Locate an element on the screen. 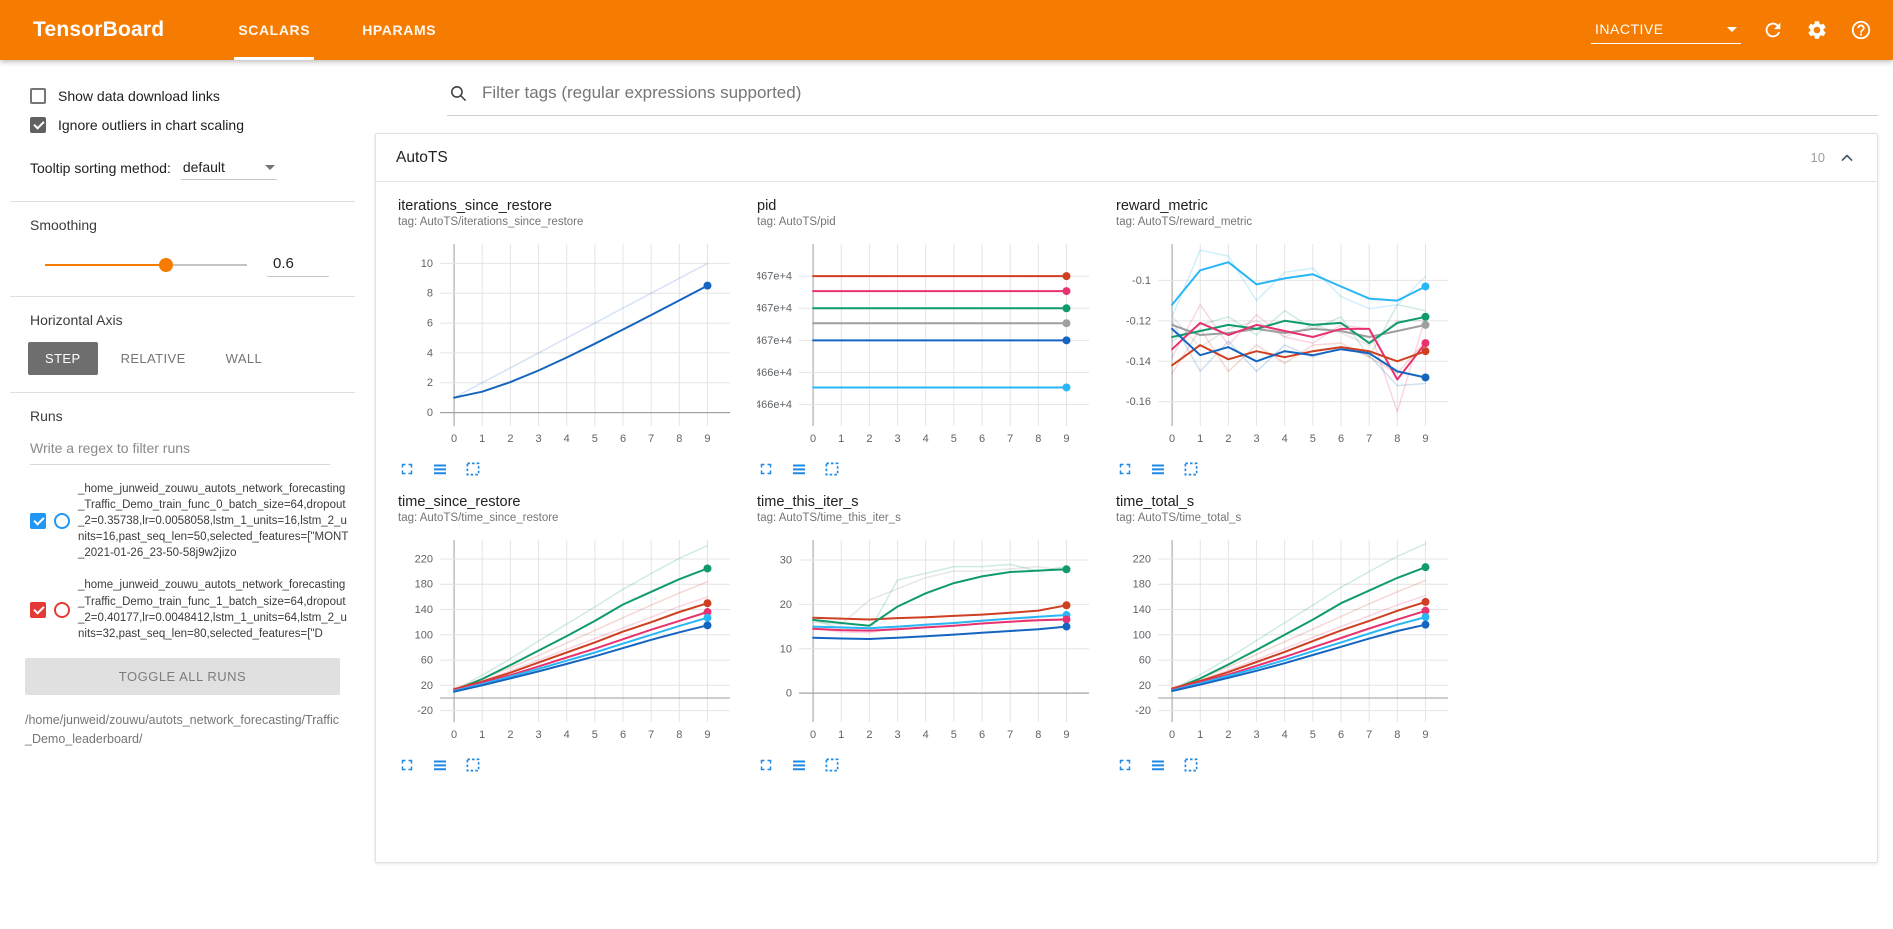 The image size is (1893, 929). svg-text: 220 is located at coordinates (1142, 559).